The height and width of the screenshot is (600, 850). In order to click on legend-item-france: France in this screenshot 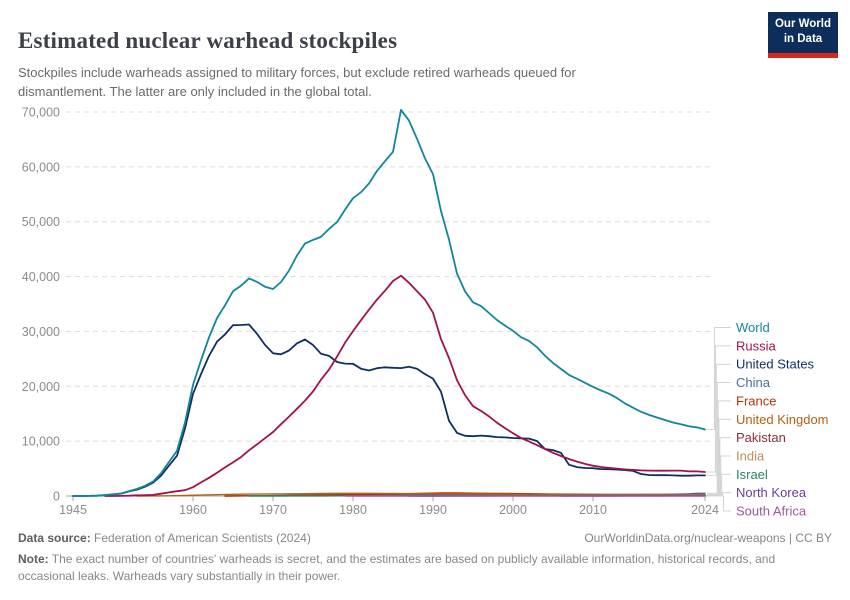, I will do `click(756, 400)`.